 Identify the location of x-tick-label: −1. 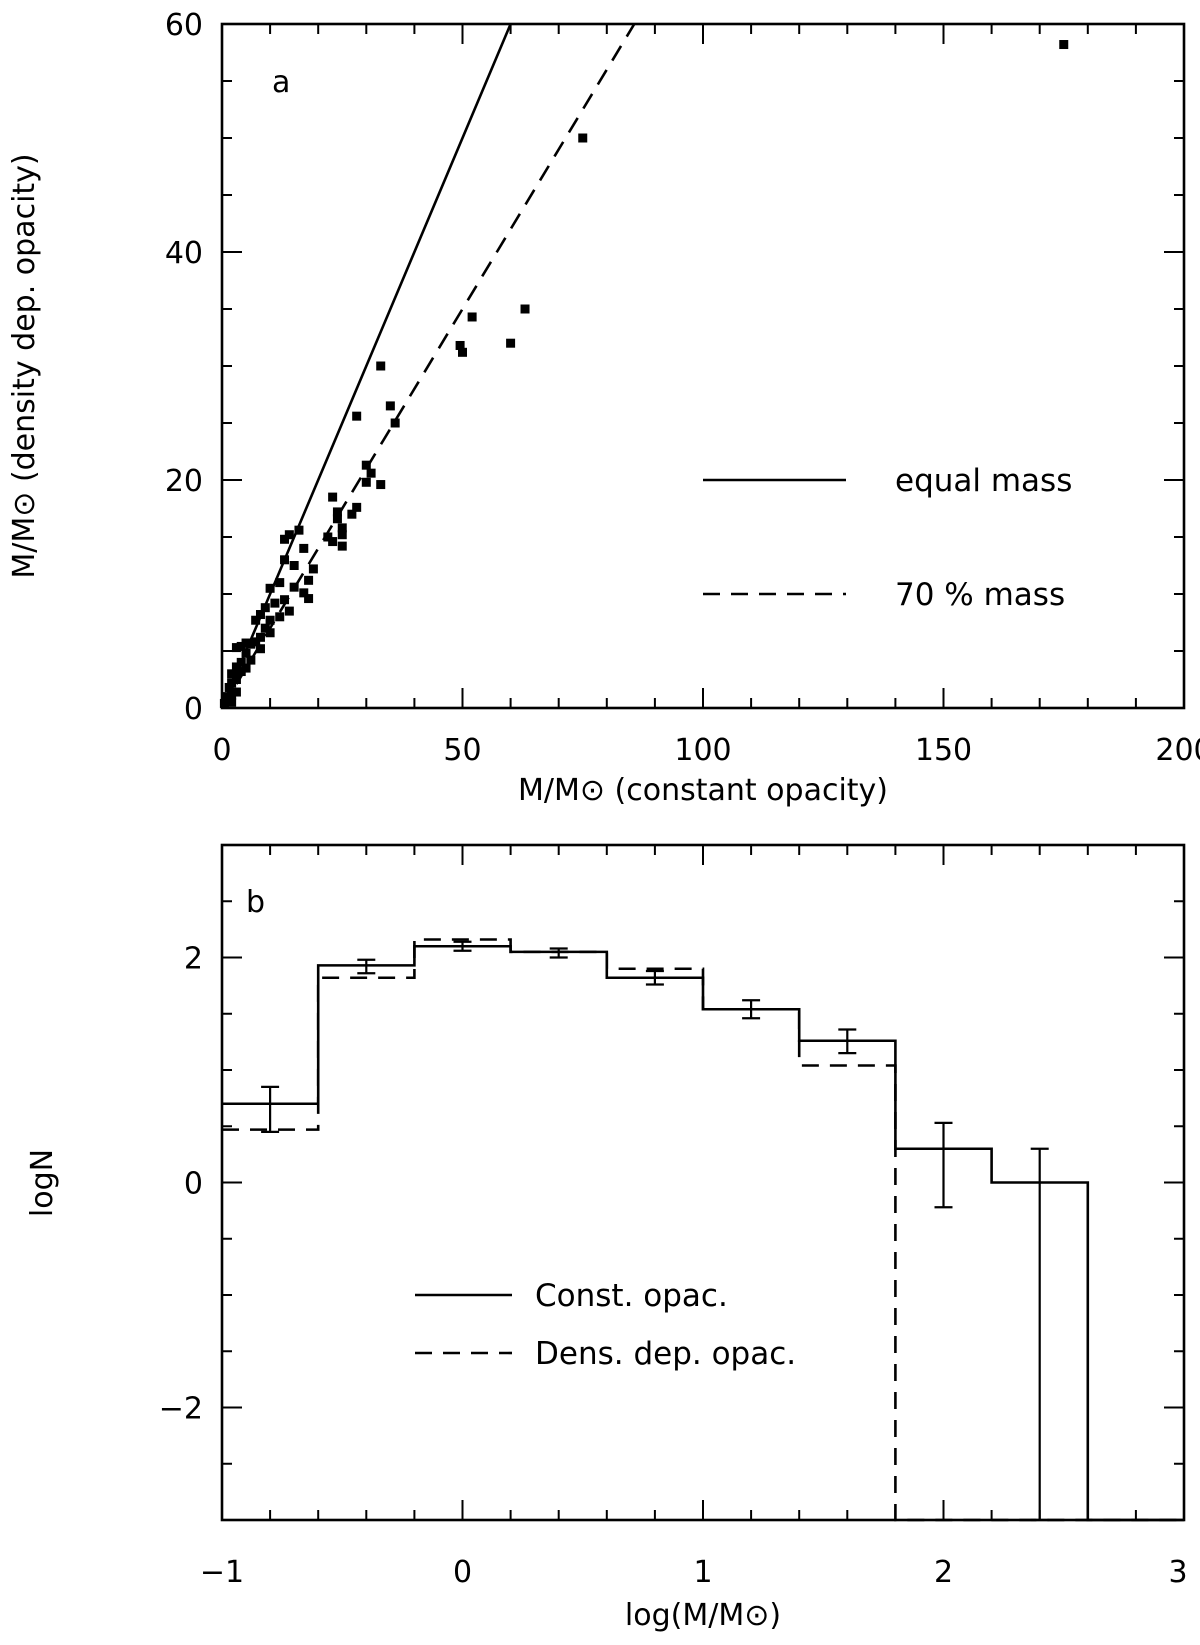
(222, 1572).